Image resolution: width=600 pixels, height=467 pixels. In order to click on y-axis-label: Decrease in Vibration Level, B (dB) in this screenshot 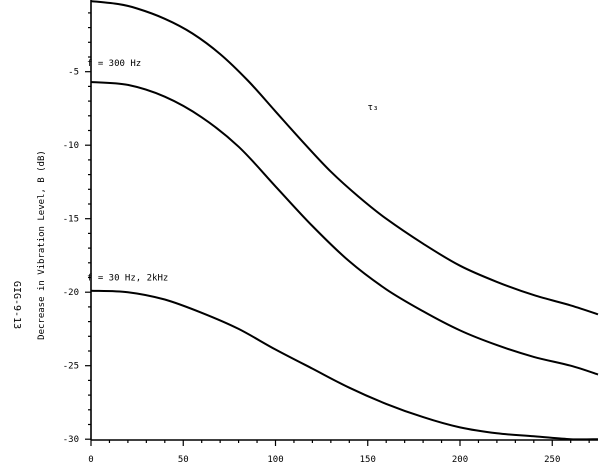, I will do `click(42, 245)`.